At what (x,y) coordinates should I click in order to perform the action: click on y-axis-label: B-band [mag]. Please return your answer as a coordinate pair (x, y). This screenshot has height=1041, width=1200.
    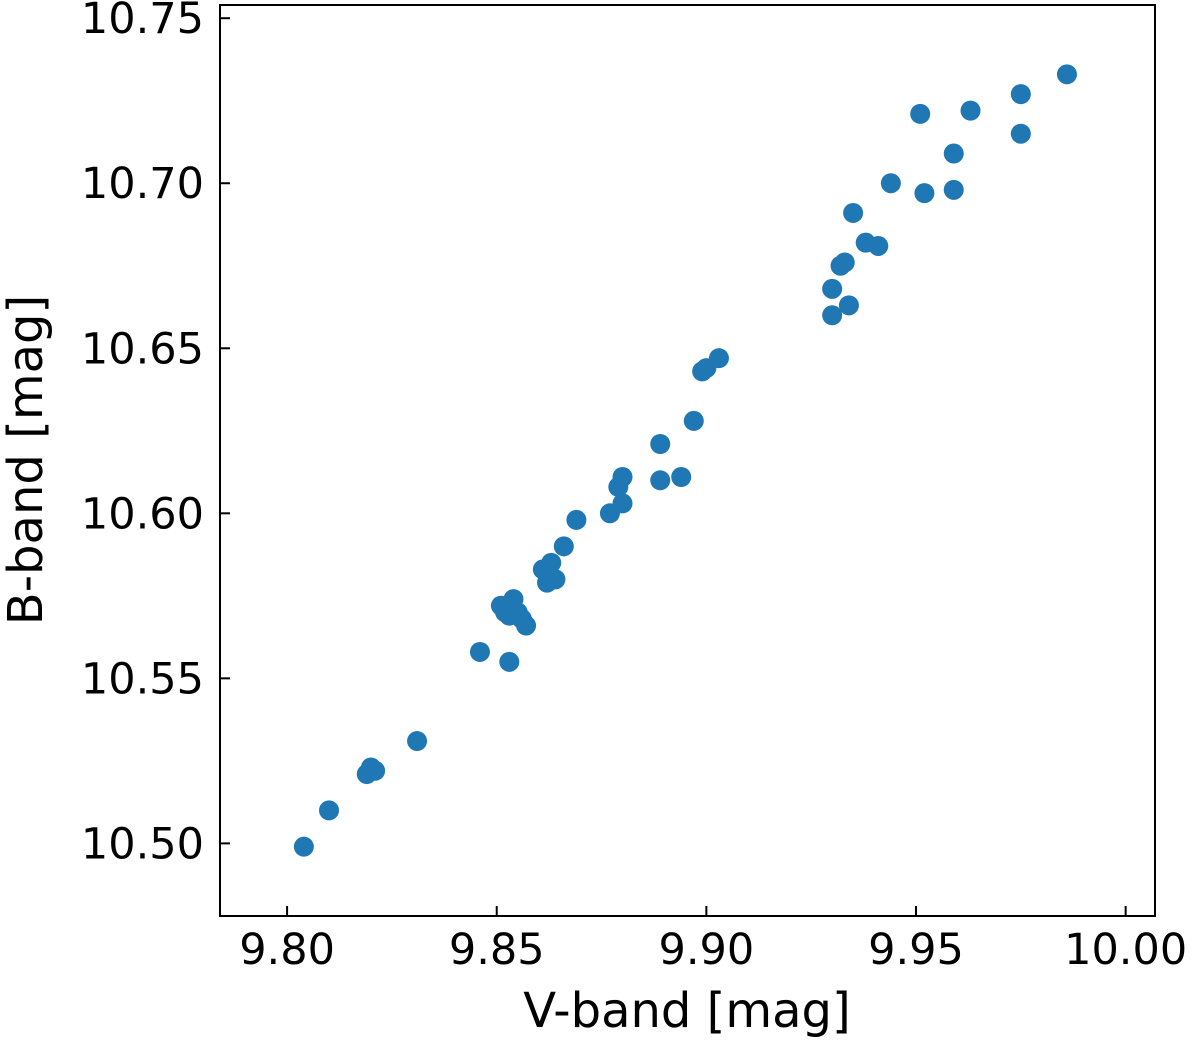
    Looking at the image, I should click on (27, 460).